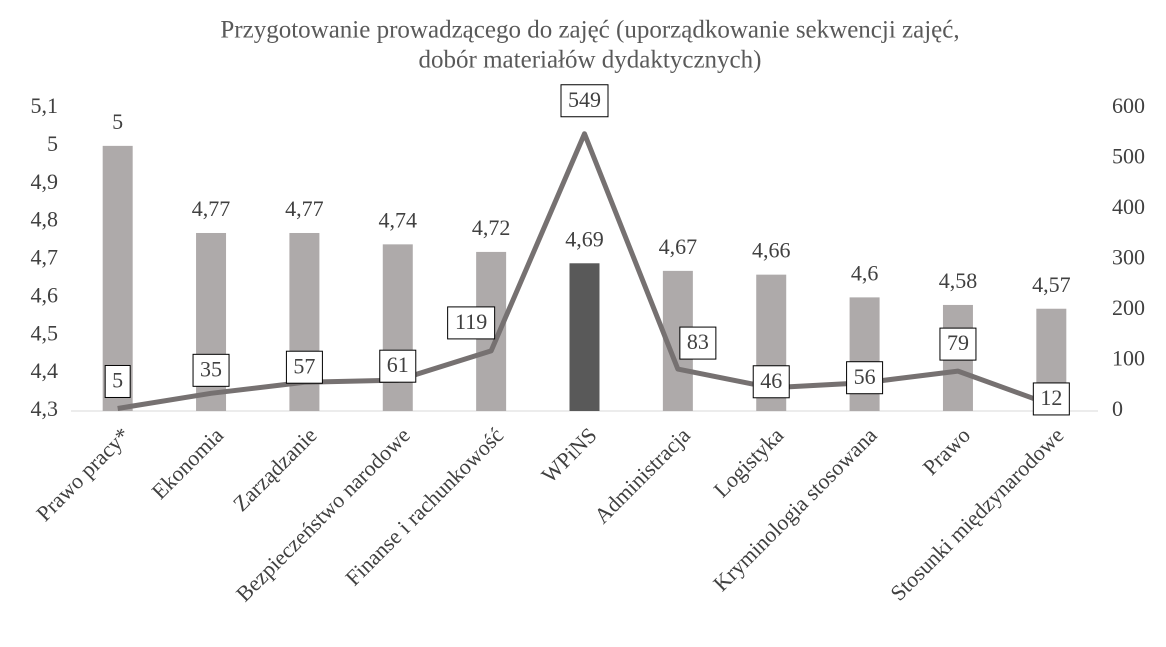 This screenshot has height=647, width=1166. I want to click on x-tick-label: Administracja, so click(642, 475).